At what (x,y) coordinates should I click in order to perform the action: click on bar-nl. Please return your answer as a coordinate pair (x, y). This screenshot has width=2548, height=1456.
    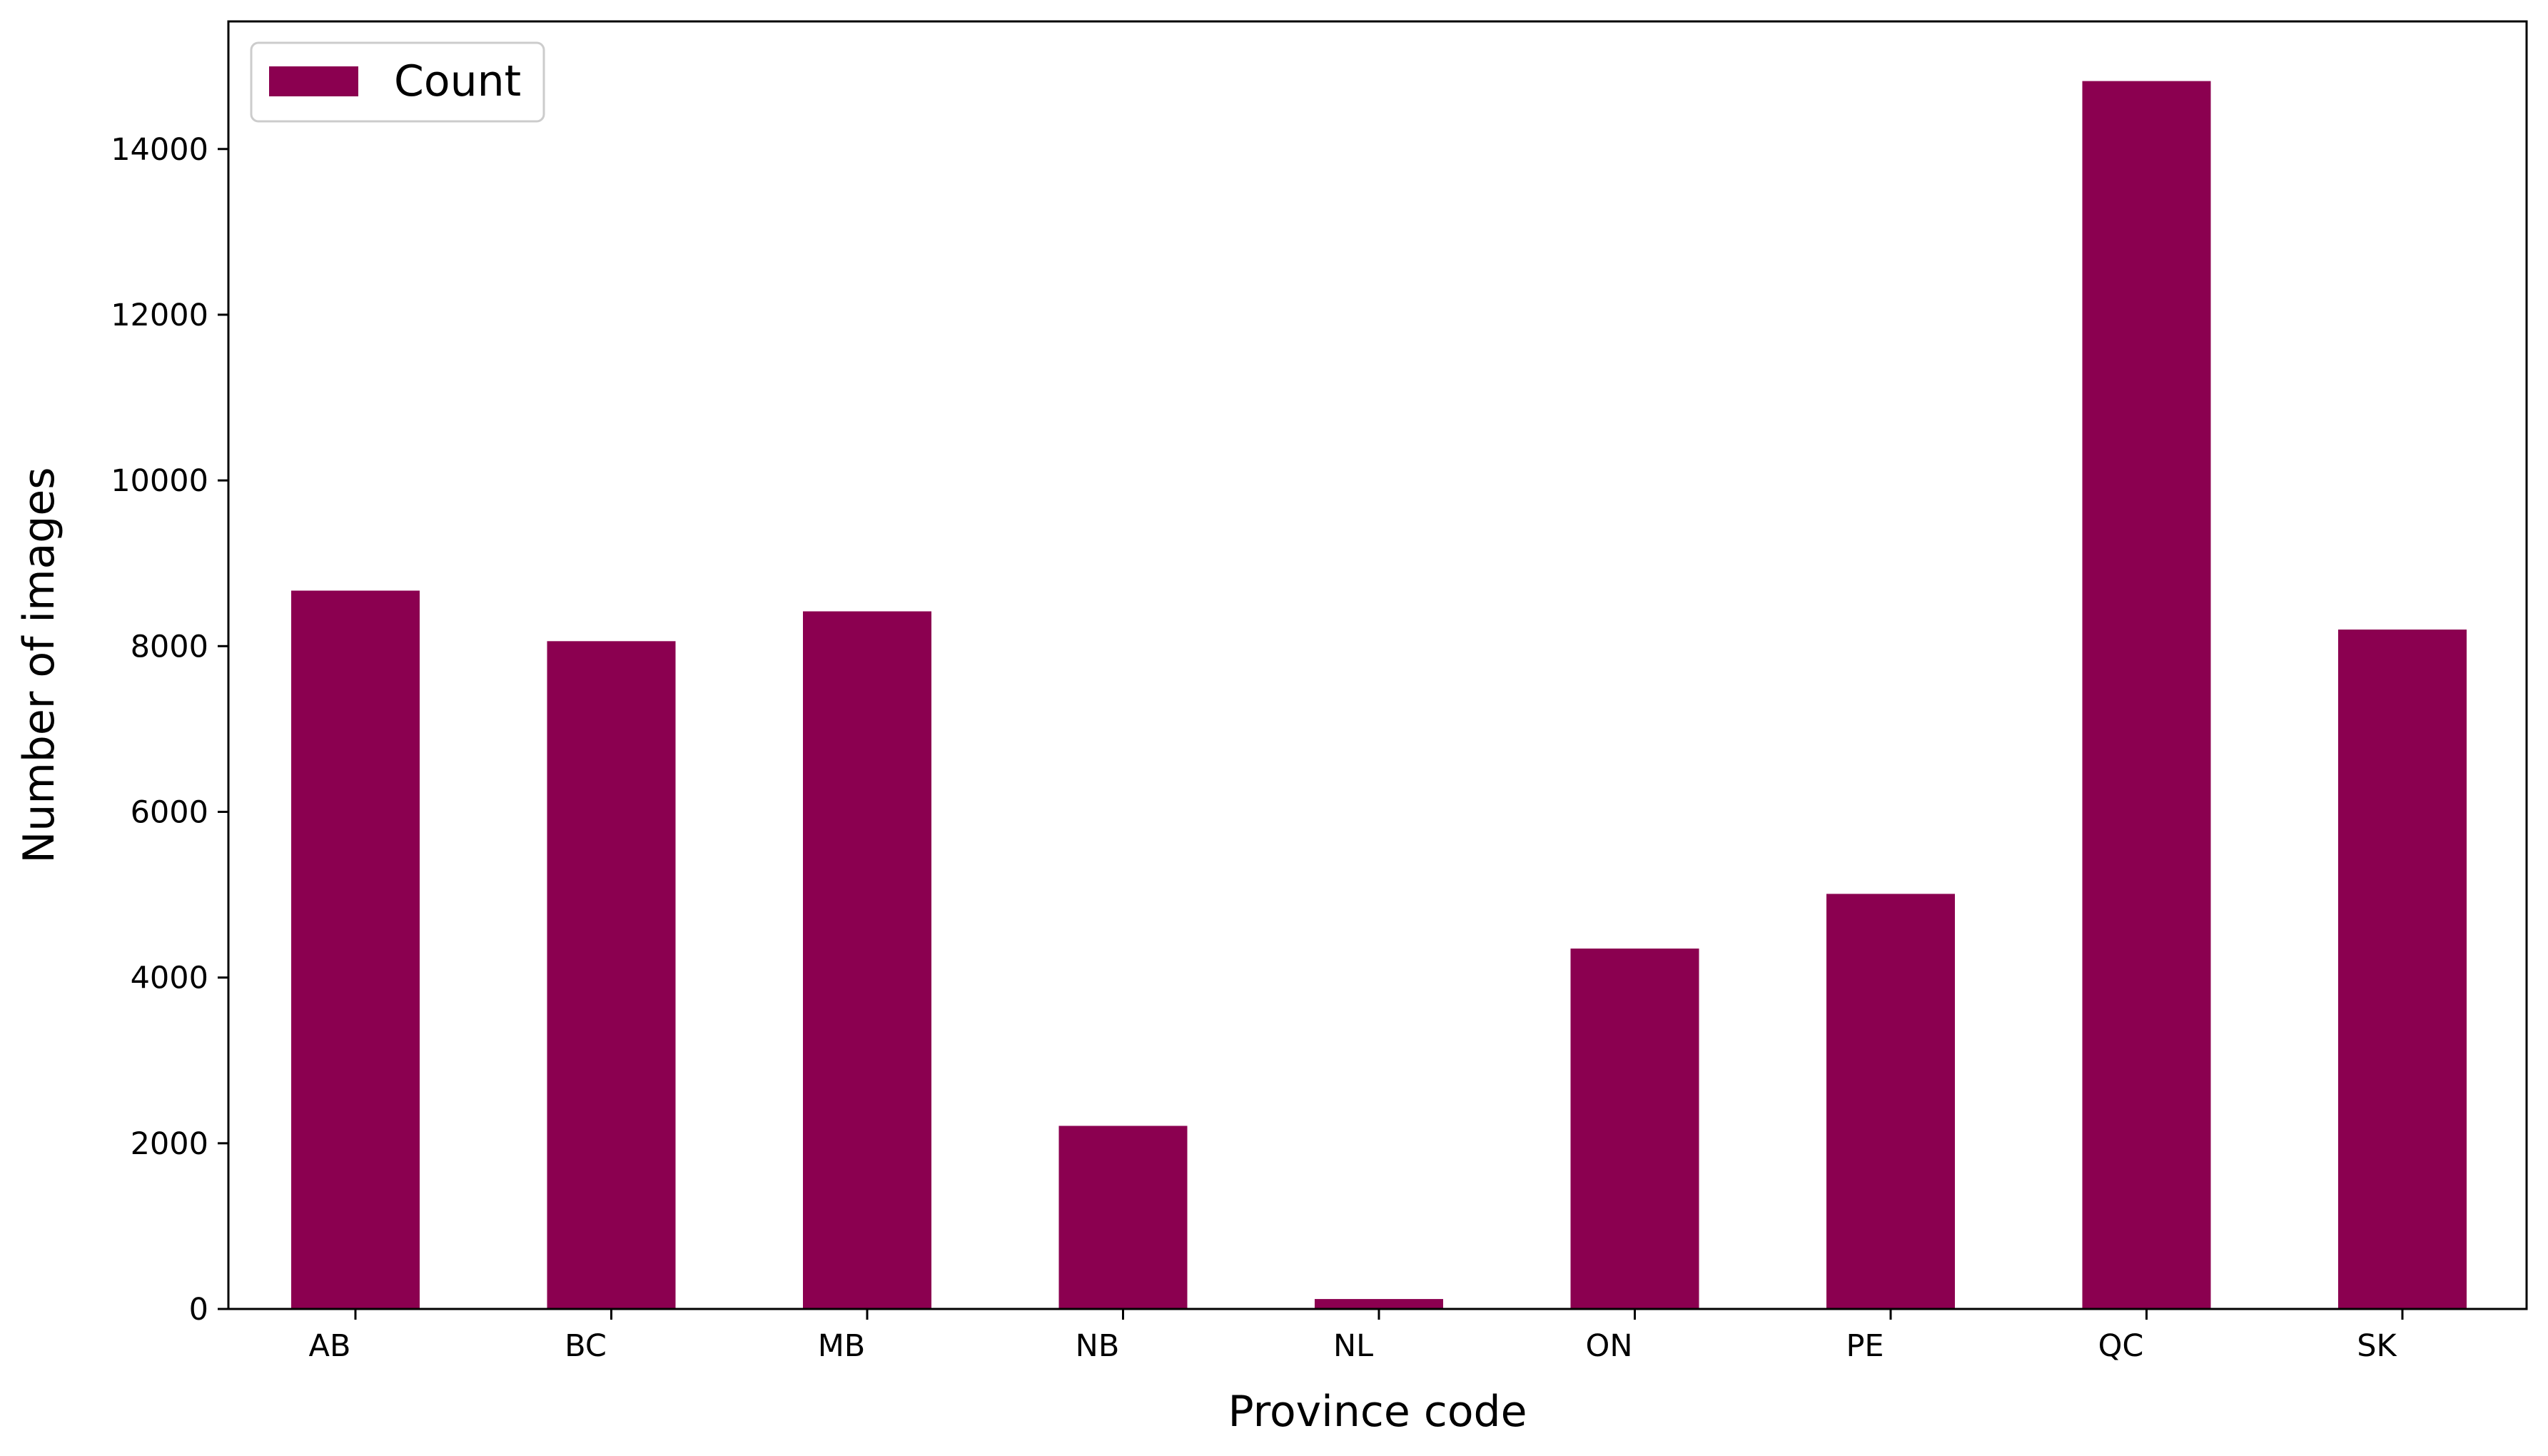
    Looking at the image, I should click on (1379, 1304).